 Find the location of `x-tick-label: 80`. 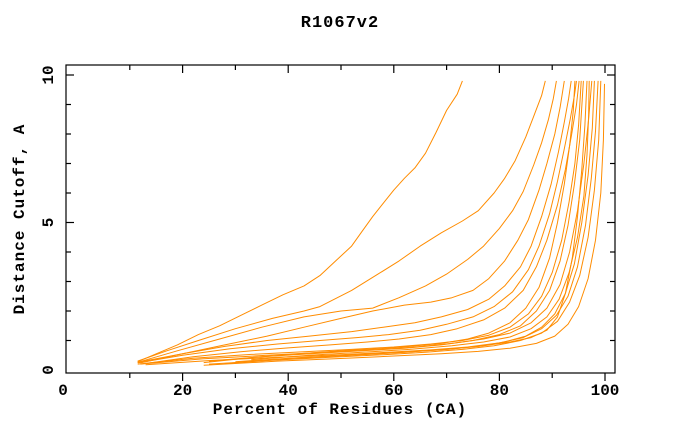

x-tick-label: 80 is located at coordinates (499, 391).